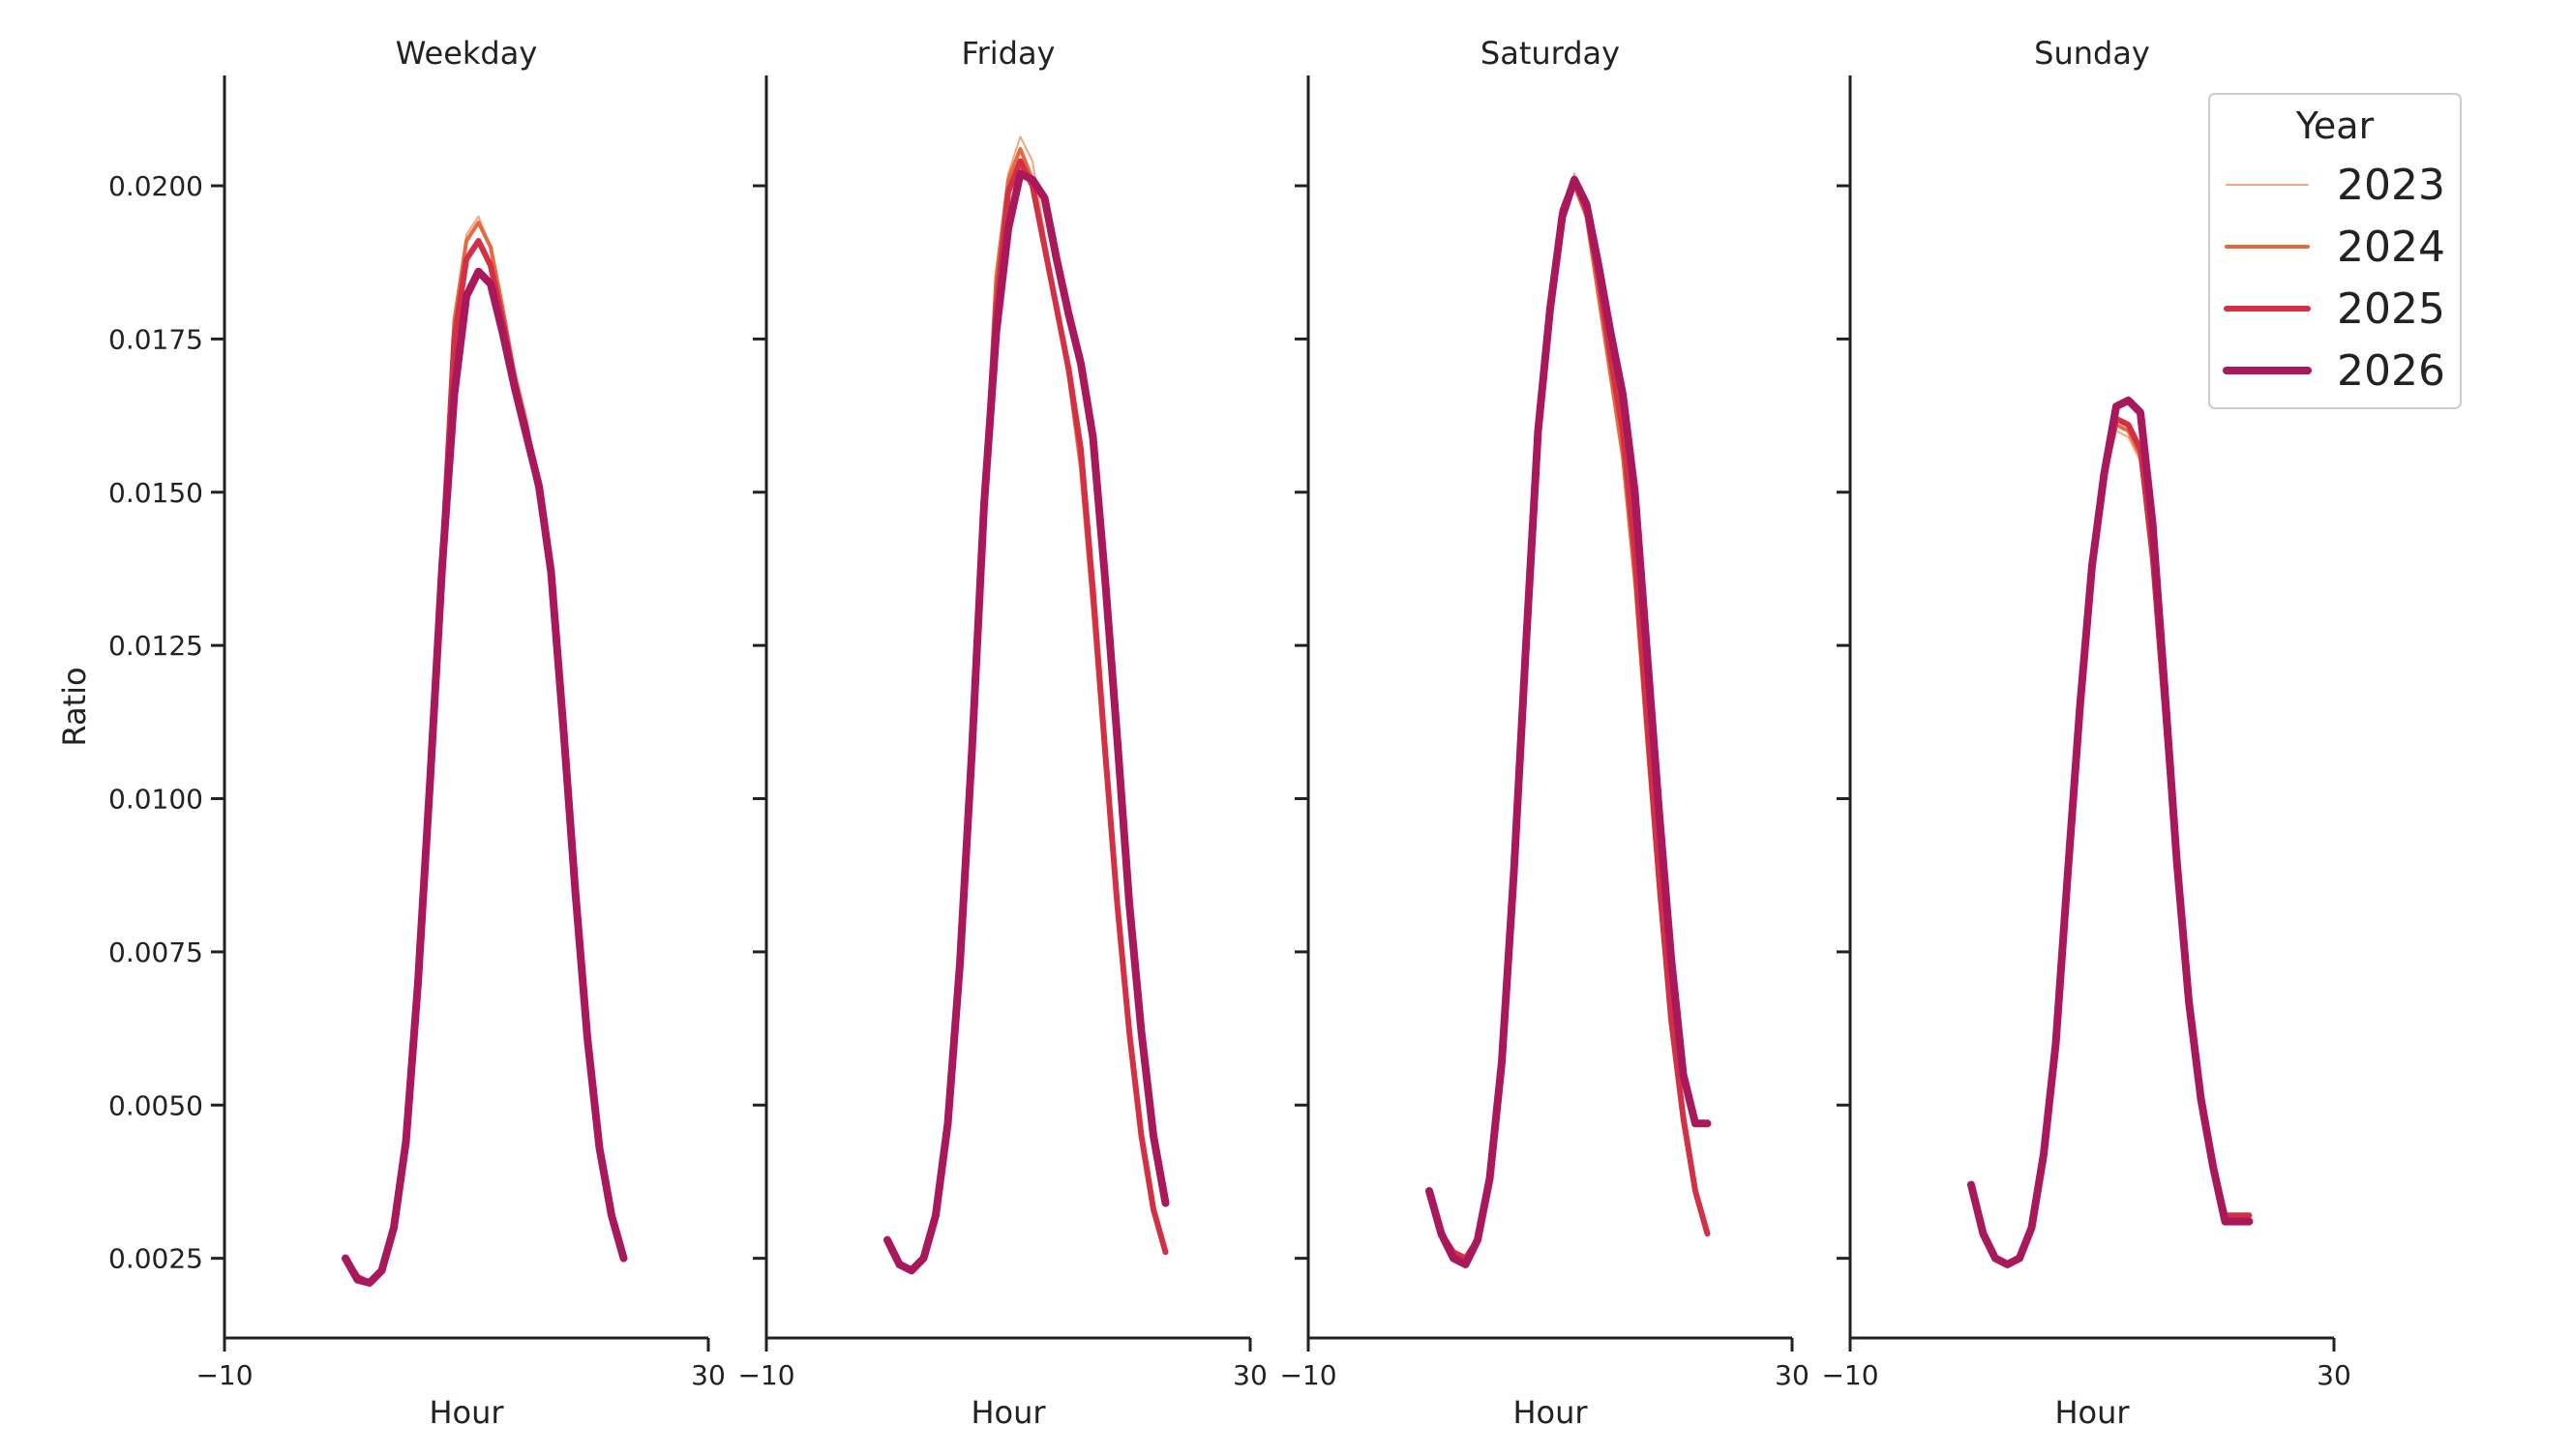 The image size is (2572, 1456). Describe the element at coordinates (155, 493) in the screenshot. I see `y-tick-label: 0.0150` at that location.